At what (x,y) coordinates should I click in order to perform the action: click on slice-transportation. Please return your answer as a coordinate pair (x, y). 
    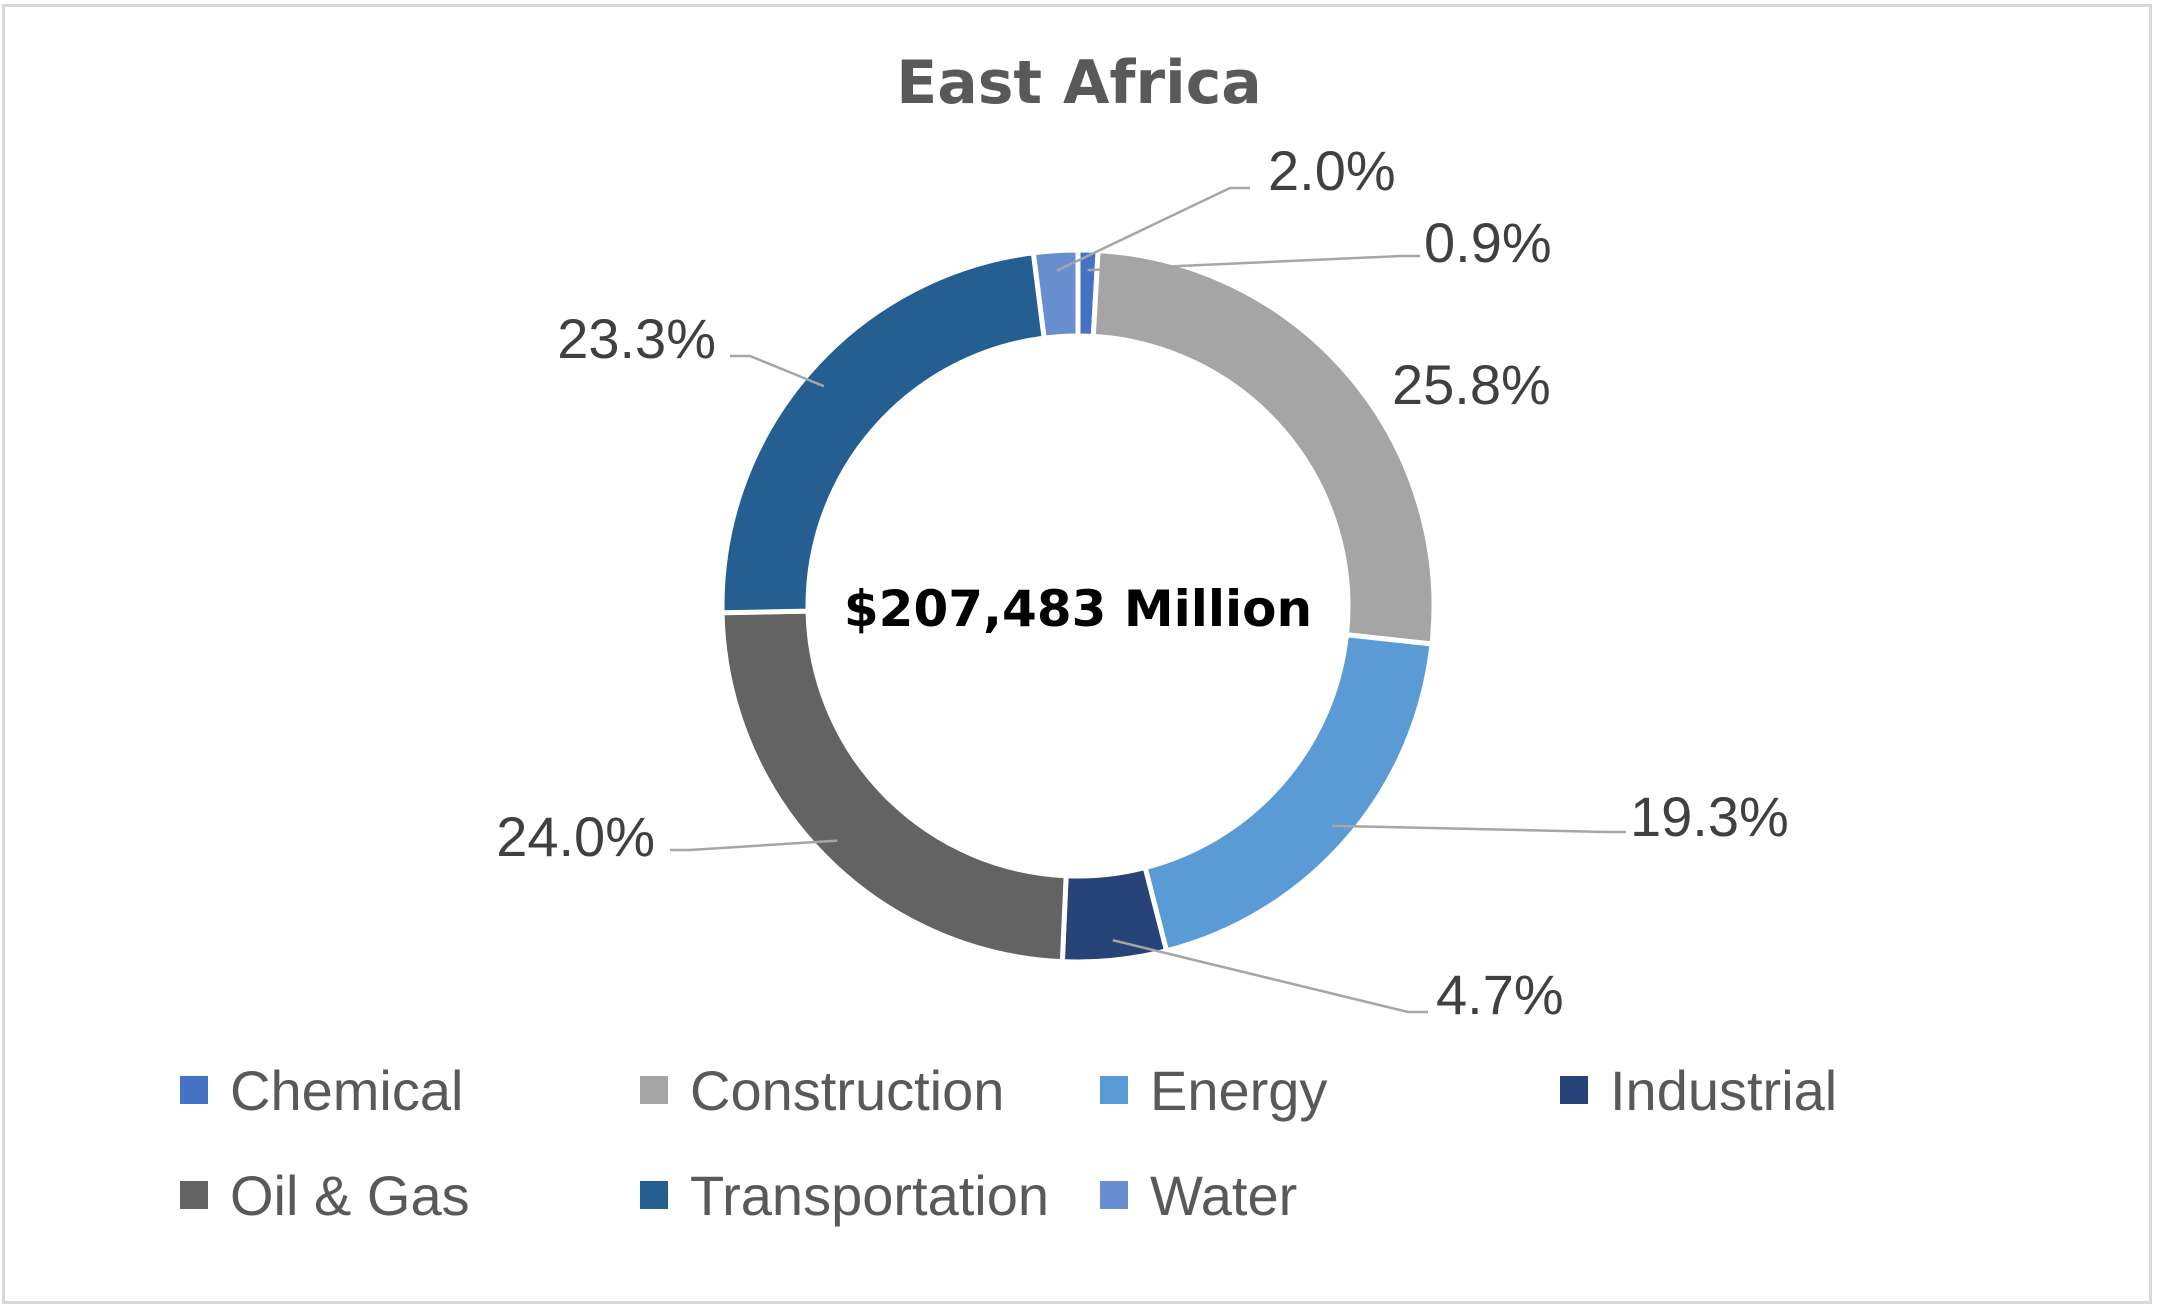
    Looking at the image, I should click on (883, 433).